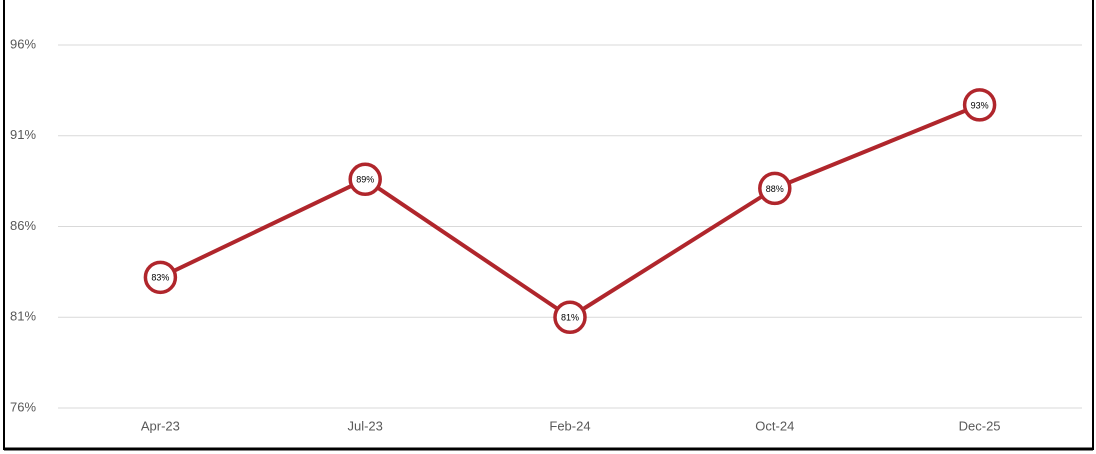  I want to click on x-tick-label: Oct-24, so click(774, 425).